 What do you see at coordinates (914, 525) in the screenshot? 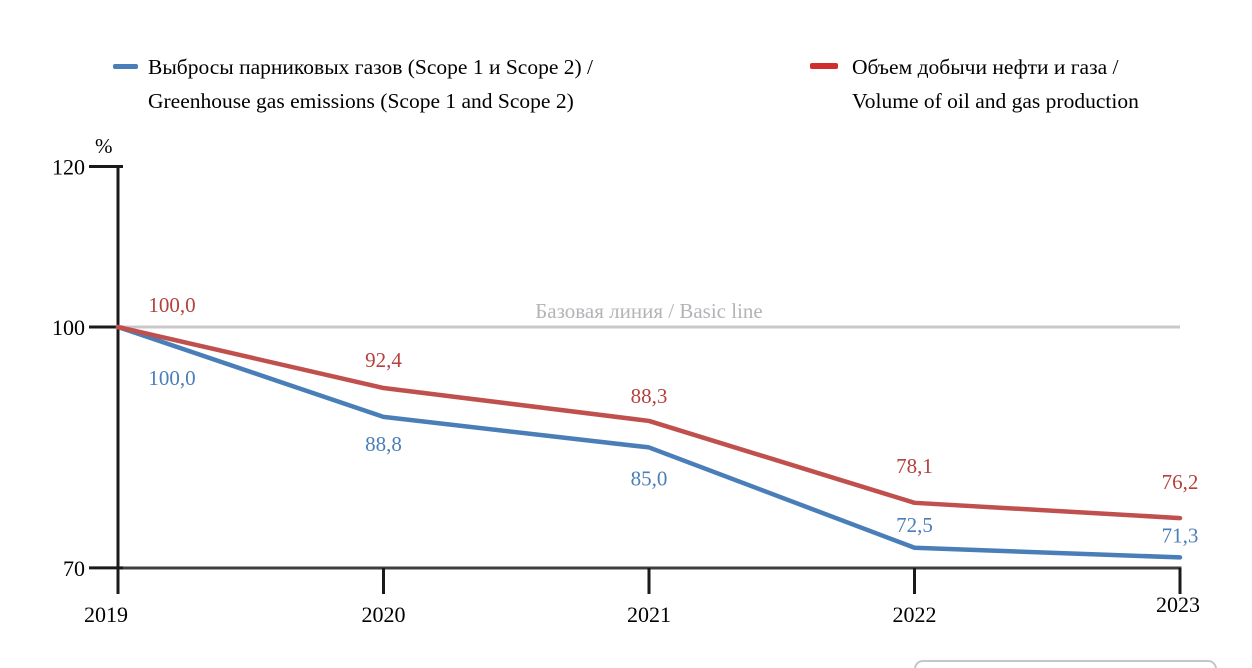
I see `emissions-data-label: 72,5` at bounding box center [914, 525].